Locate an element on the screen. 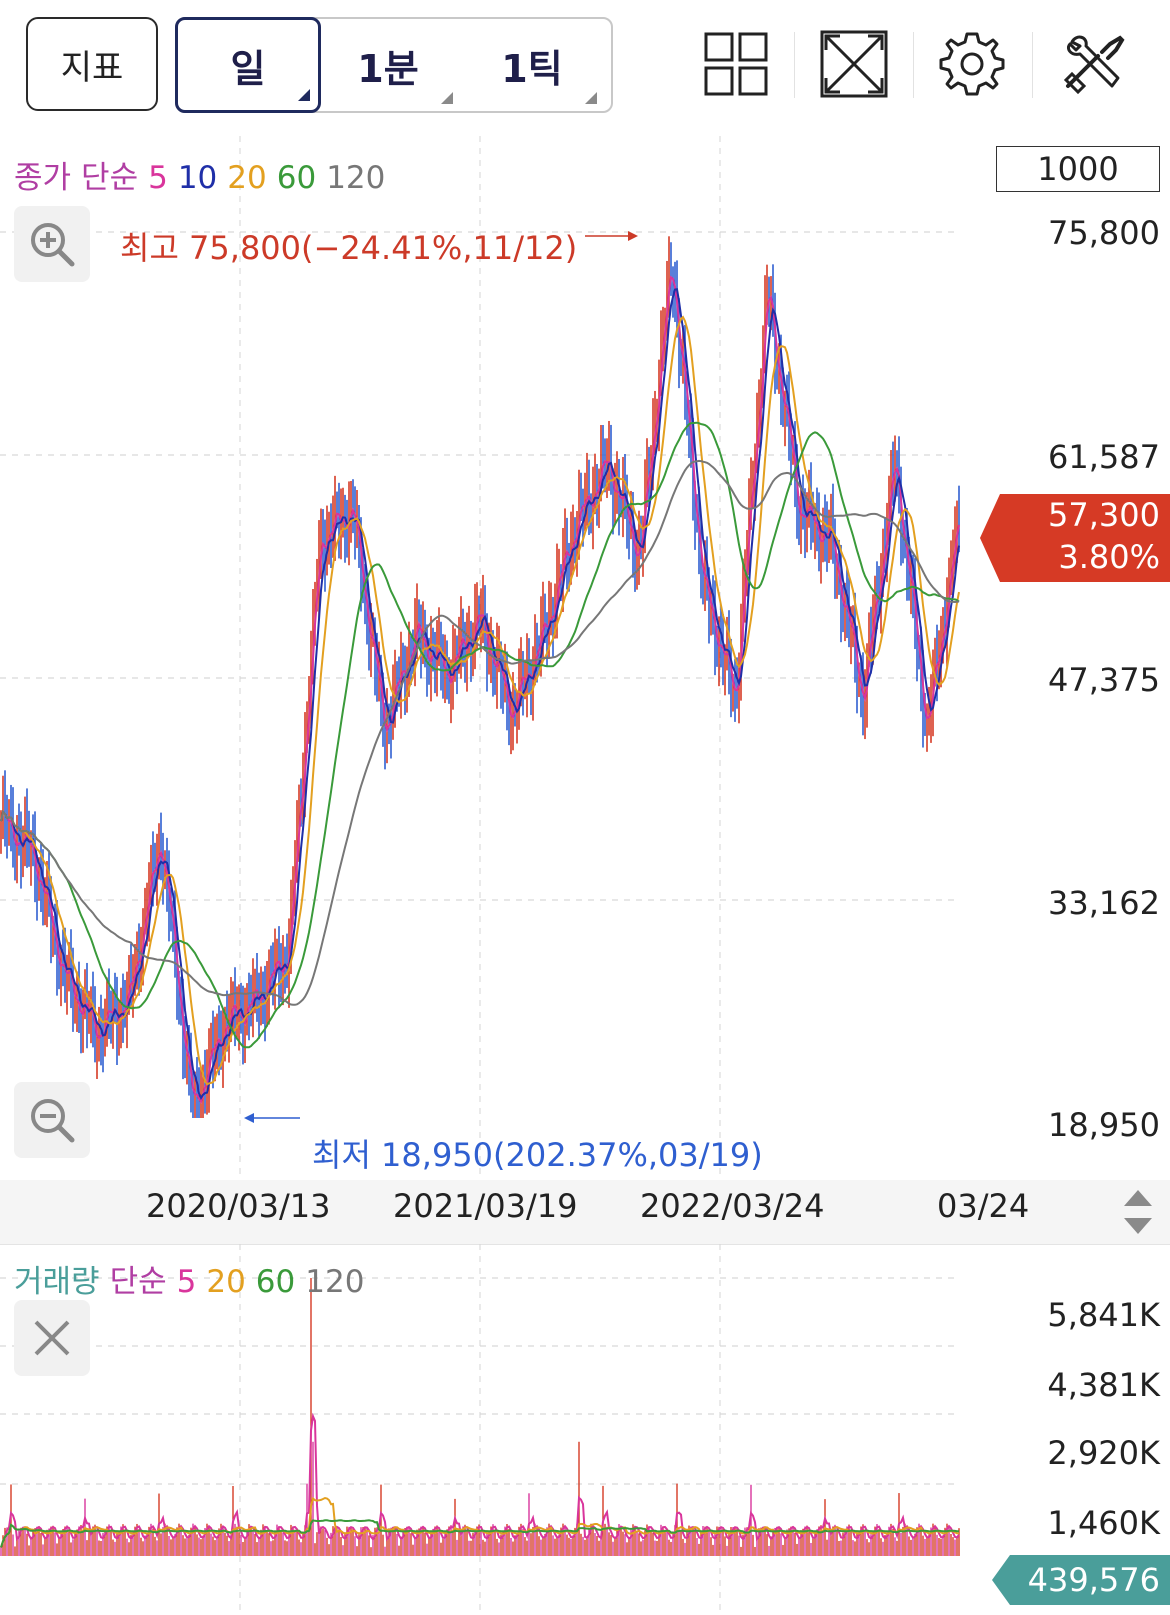  period-minute-button: 1분 is located at coordinates (388, 65).